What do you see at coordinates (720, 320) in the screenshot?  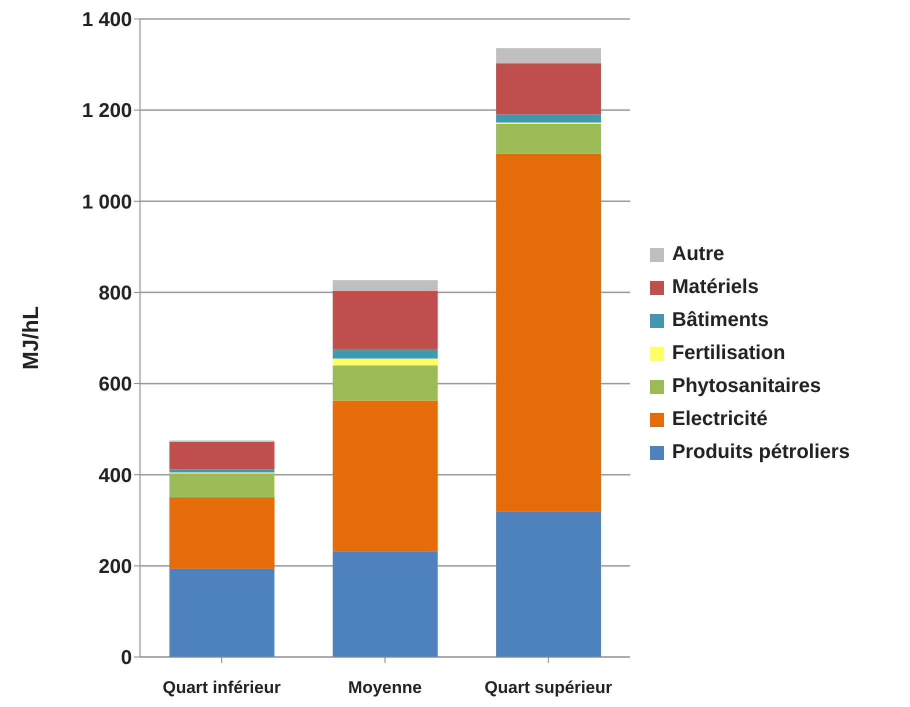 I see `legend-label: Bâtiments` at bounding box center [720, 320].